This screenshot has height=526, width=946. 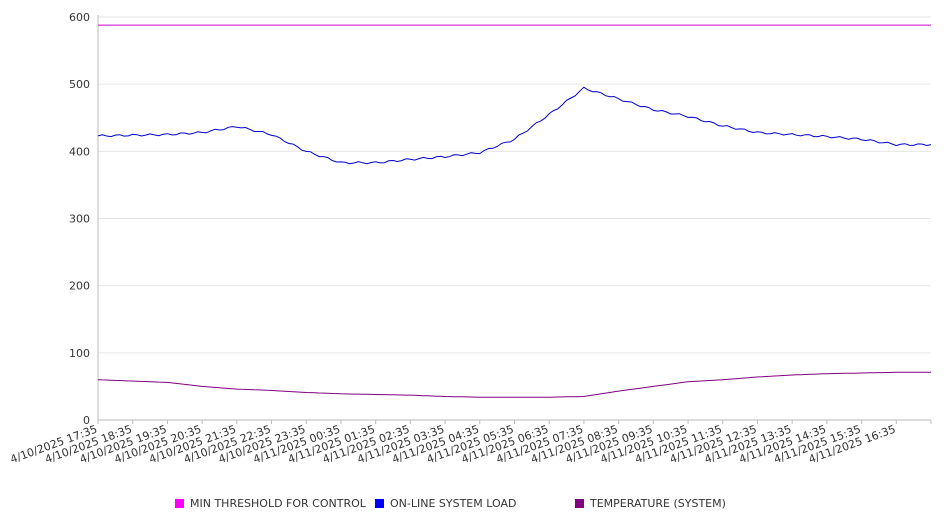 What do you see at coordinates (278, 503) in the screenshot?
I see `legend-label: MIN THRESHOLD FOR CONTROL` at bounding box center [278, 503].